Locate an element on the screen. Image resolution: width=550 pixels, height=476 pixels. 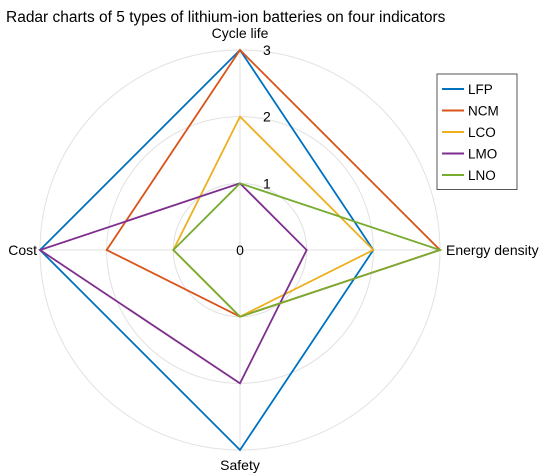
legend-label-lmo: LMO is located at coordinates (482, 154).